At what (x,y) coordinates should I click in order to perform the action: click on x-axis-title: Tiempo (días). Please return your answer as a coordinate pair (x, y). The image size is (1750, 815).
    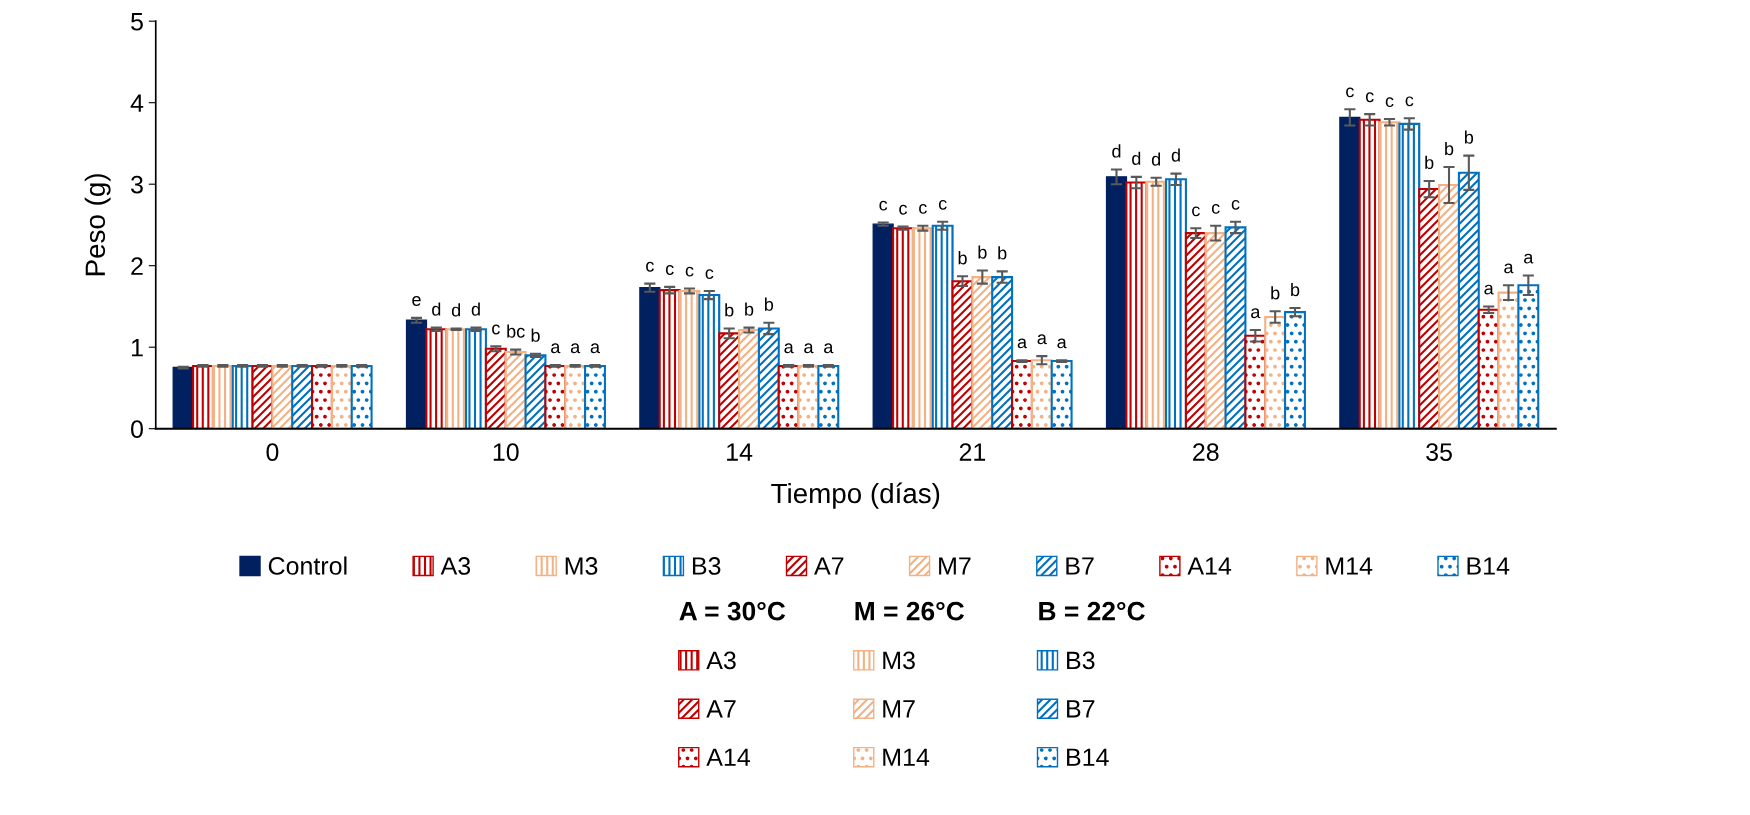
    Looking at the image, I should click on (855, 495).